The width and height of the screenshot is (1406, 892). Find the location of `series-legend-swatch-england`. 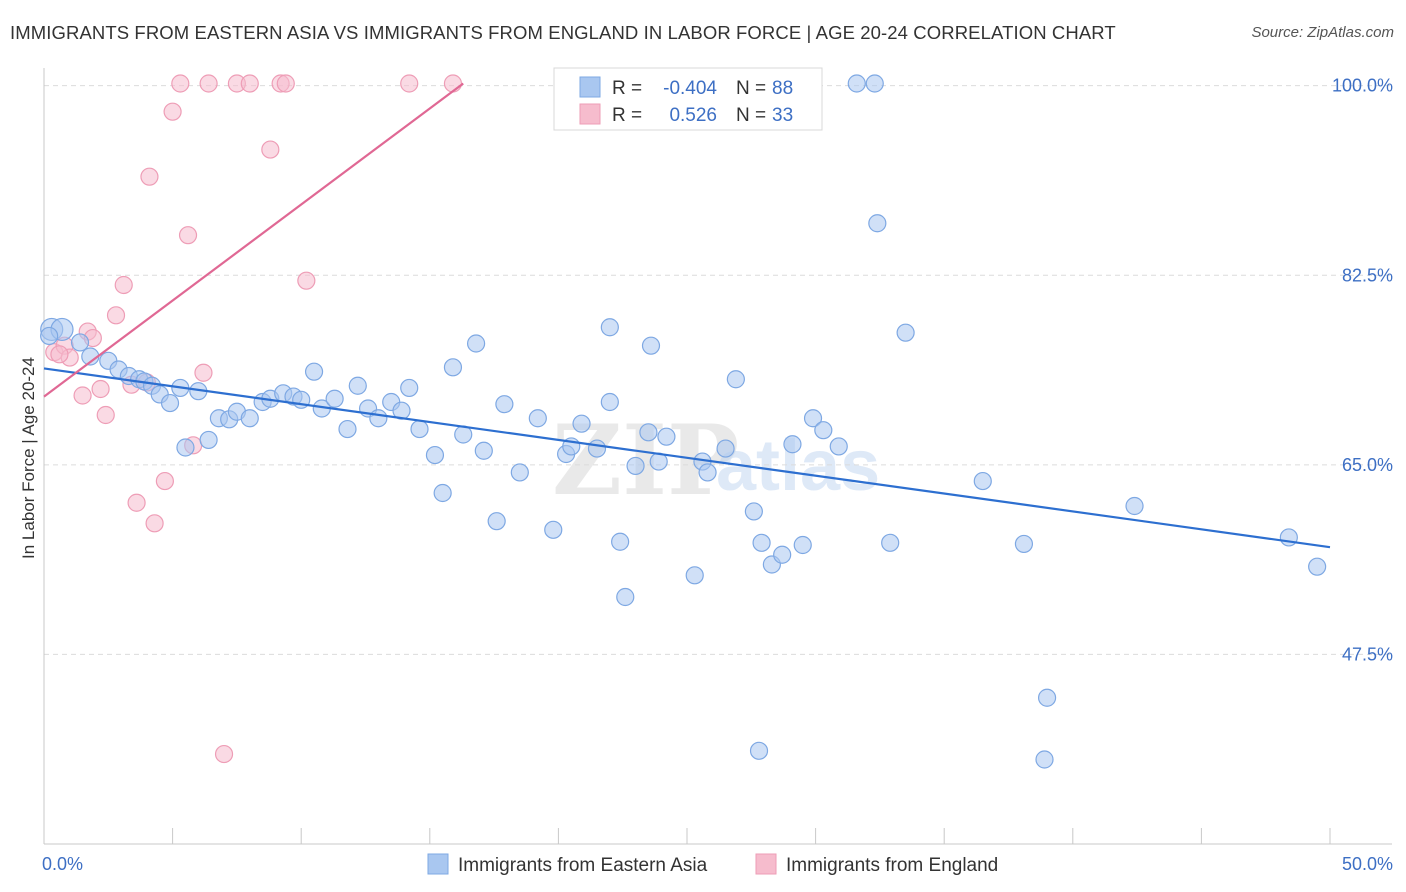

series-legend-swatch-england is located at coordinates (766, 864).